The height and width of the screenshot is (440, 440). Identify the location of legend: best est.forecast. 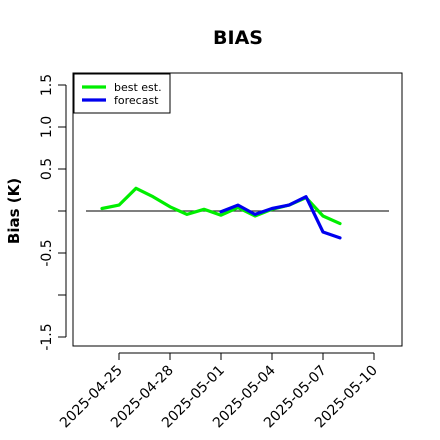
(122, 93).